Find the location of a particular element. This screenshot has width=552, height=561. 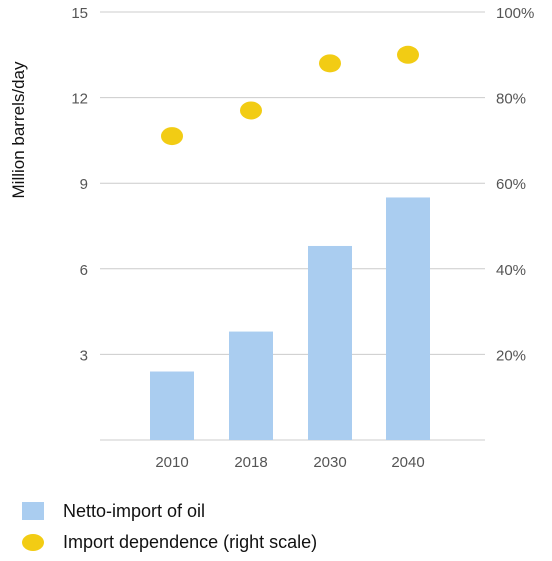

x-tick-label: 2010 is located at coordinates (171, 462).